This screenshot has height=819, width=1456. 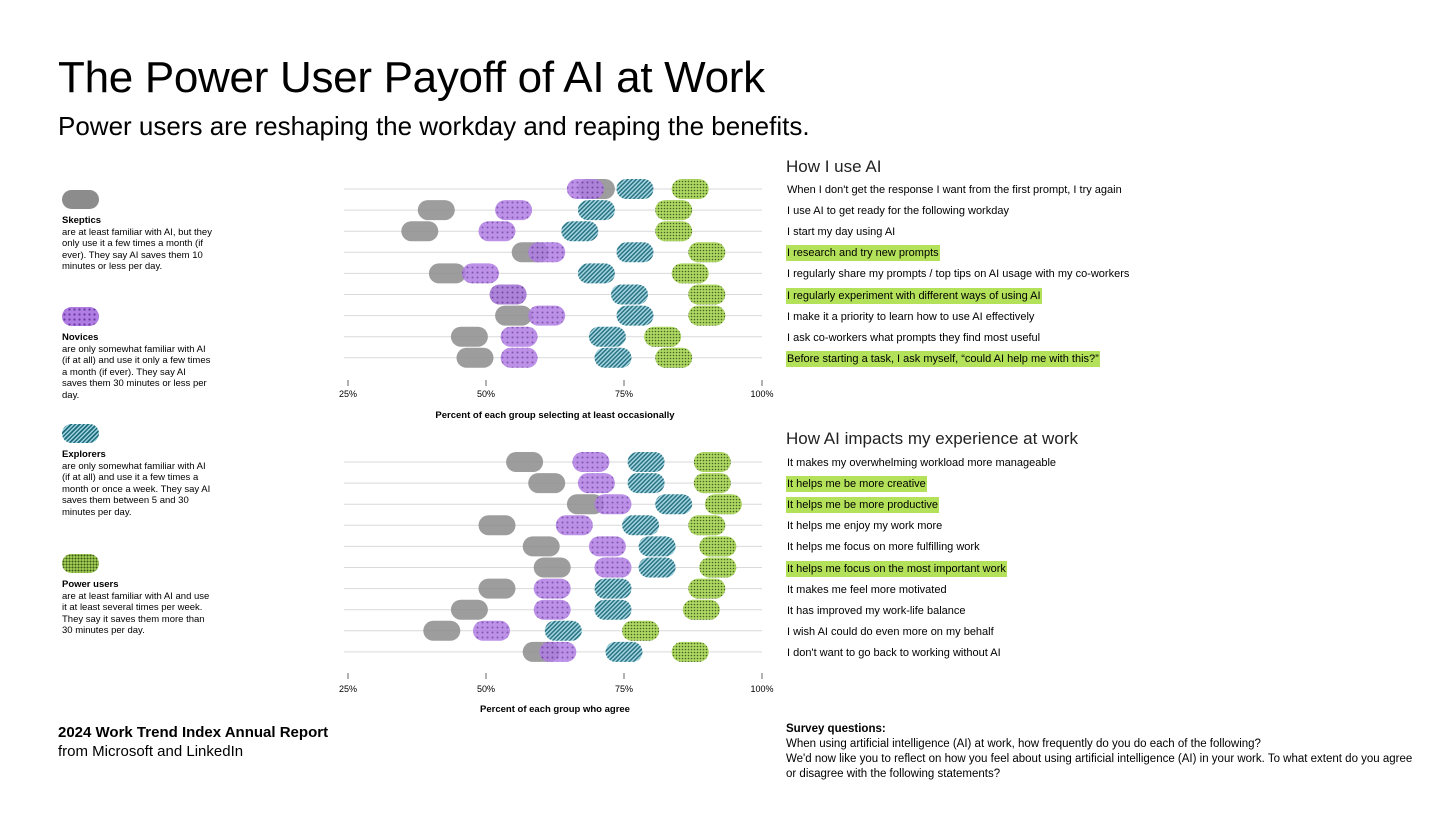 I want to click on x-axis-label: Percent of each group who agree, so click(x=555, y=709).